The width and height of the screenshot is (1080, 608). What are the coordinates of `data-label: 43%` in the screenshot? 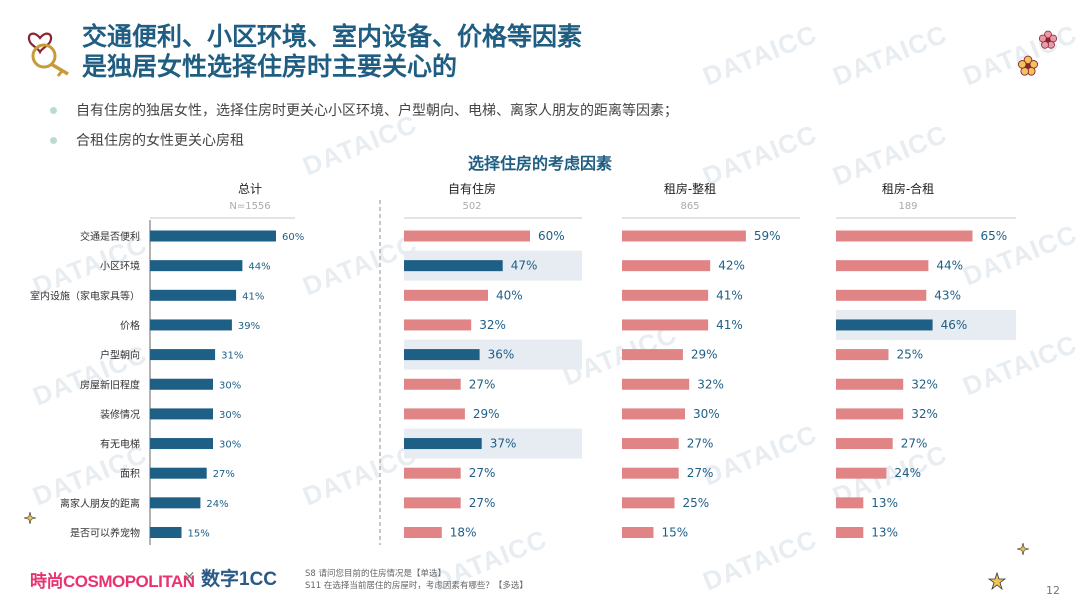 It's located at (947, 295).